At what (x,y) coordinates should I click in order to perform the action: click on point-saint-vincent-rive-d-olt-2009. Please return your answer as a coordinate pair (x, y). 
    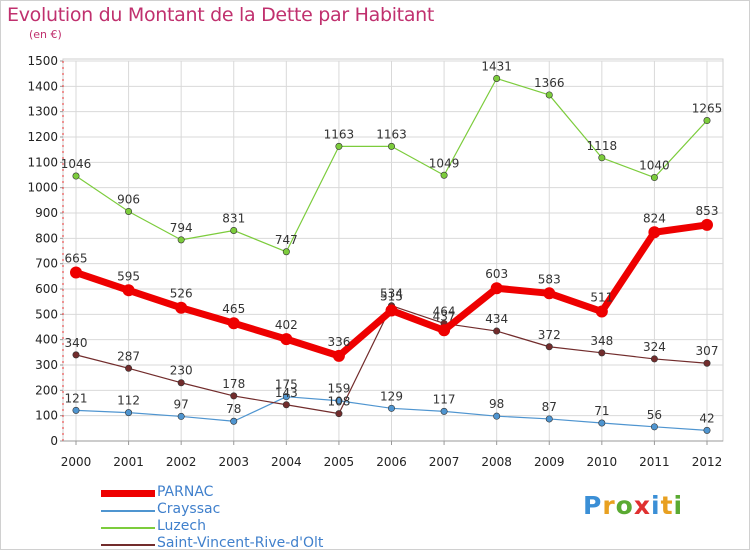
    Looking at the image, I should click on (549, 347).